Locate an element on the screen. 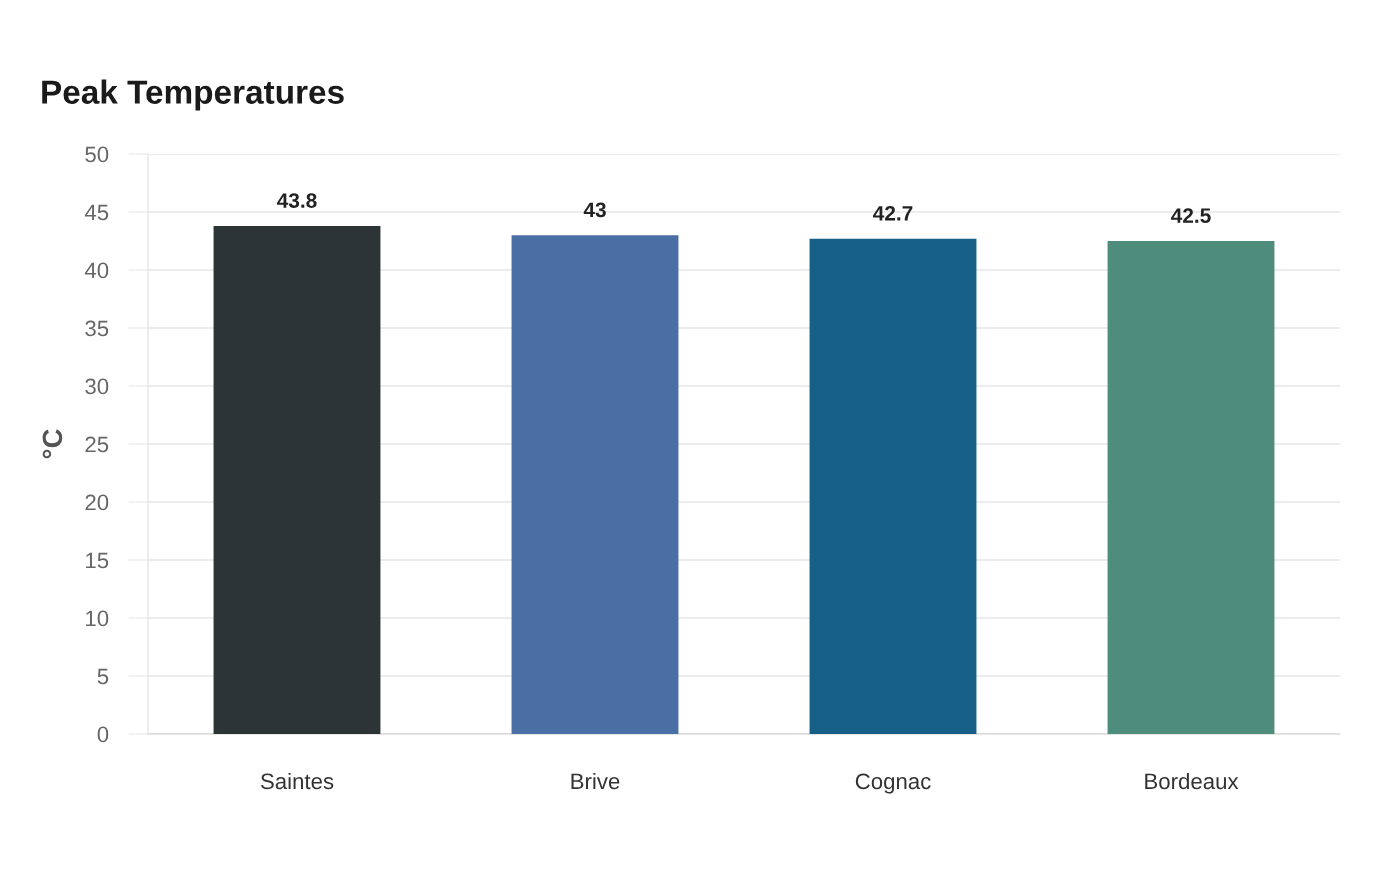  y-tick-label: 50 is located at coordinates (97, 154).